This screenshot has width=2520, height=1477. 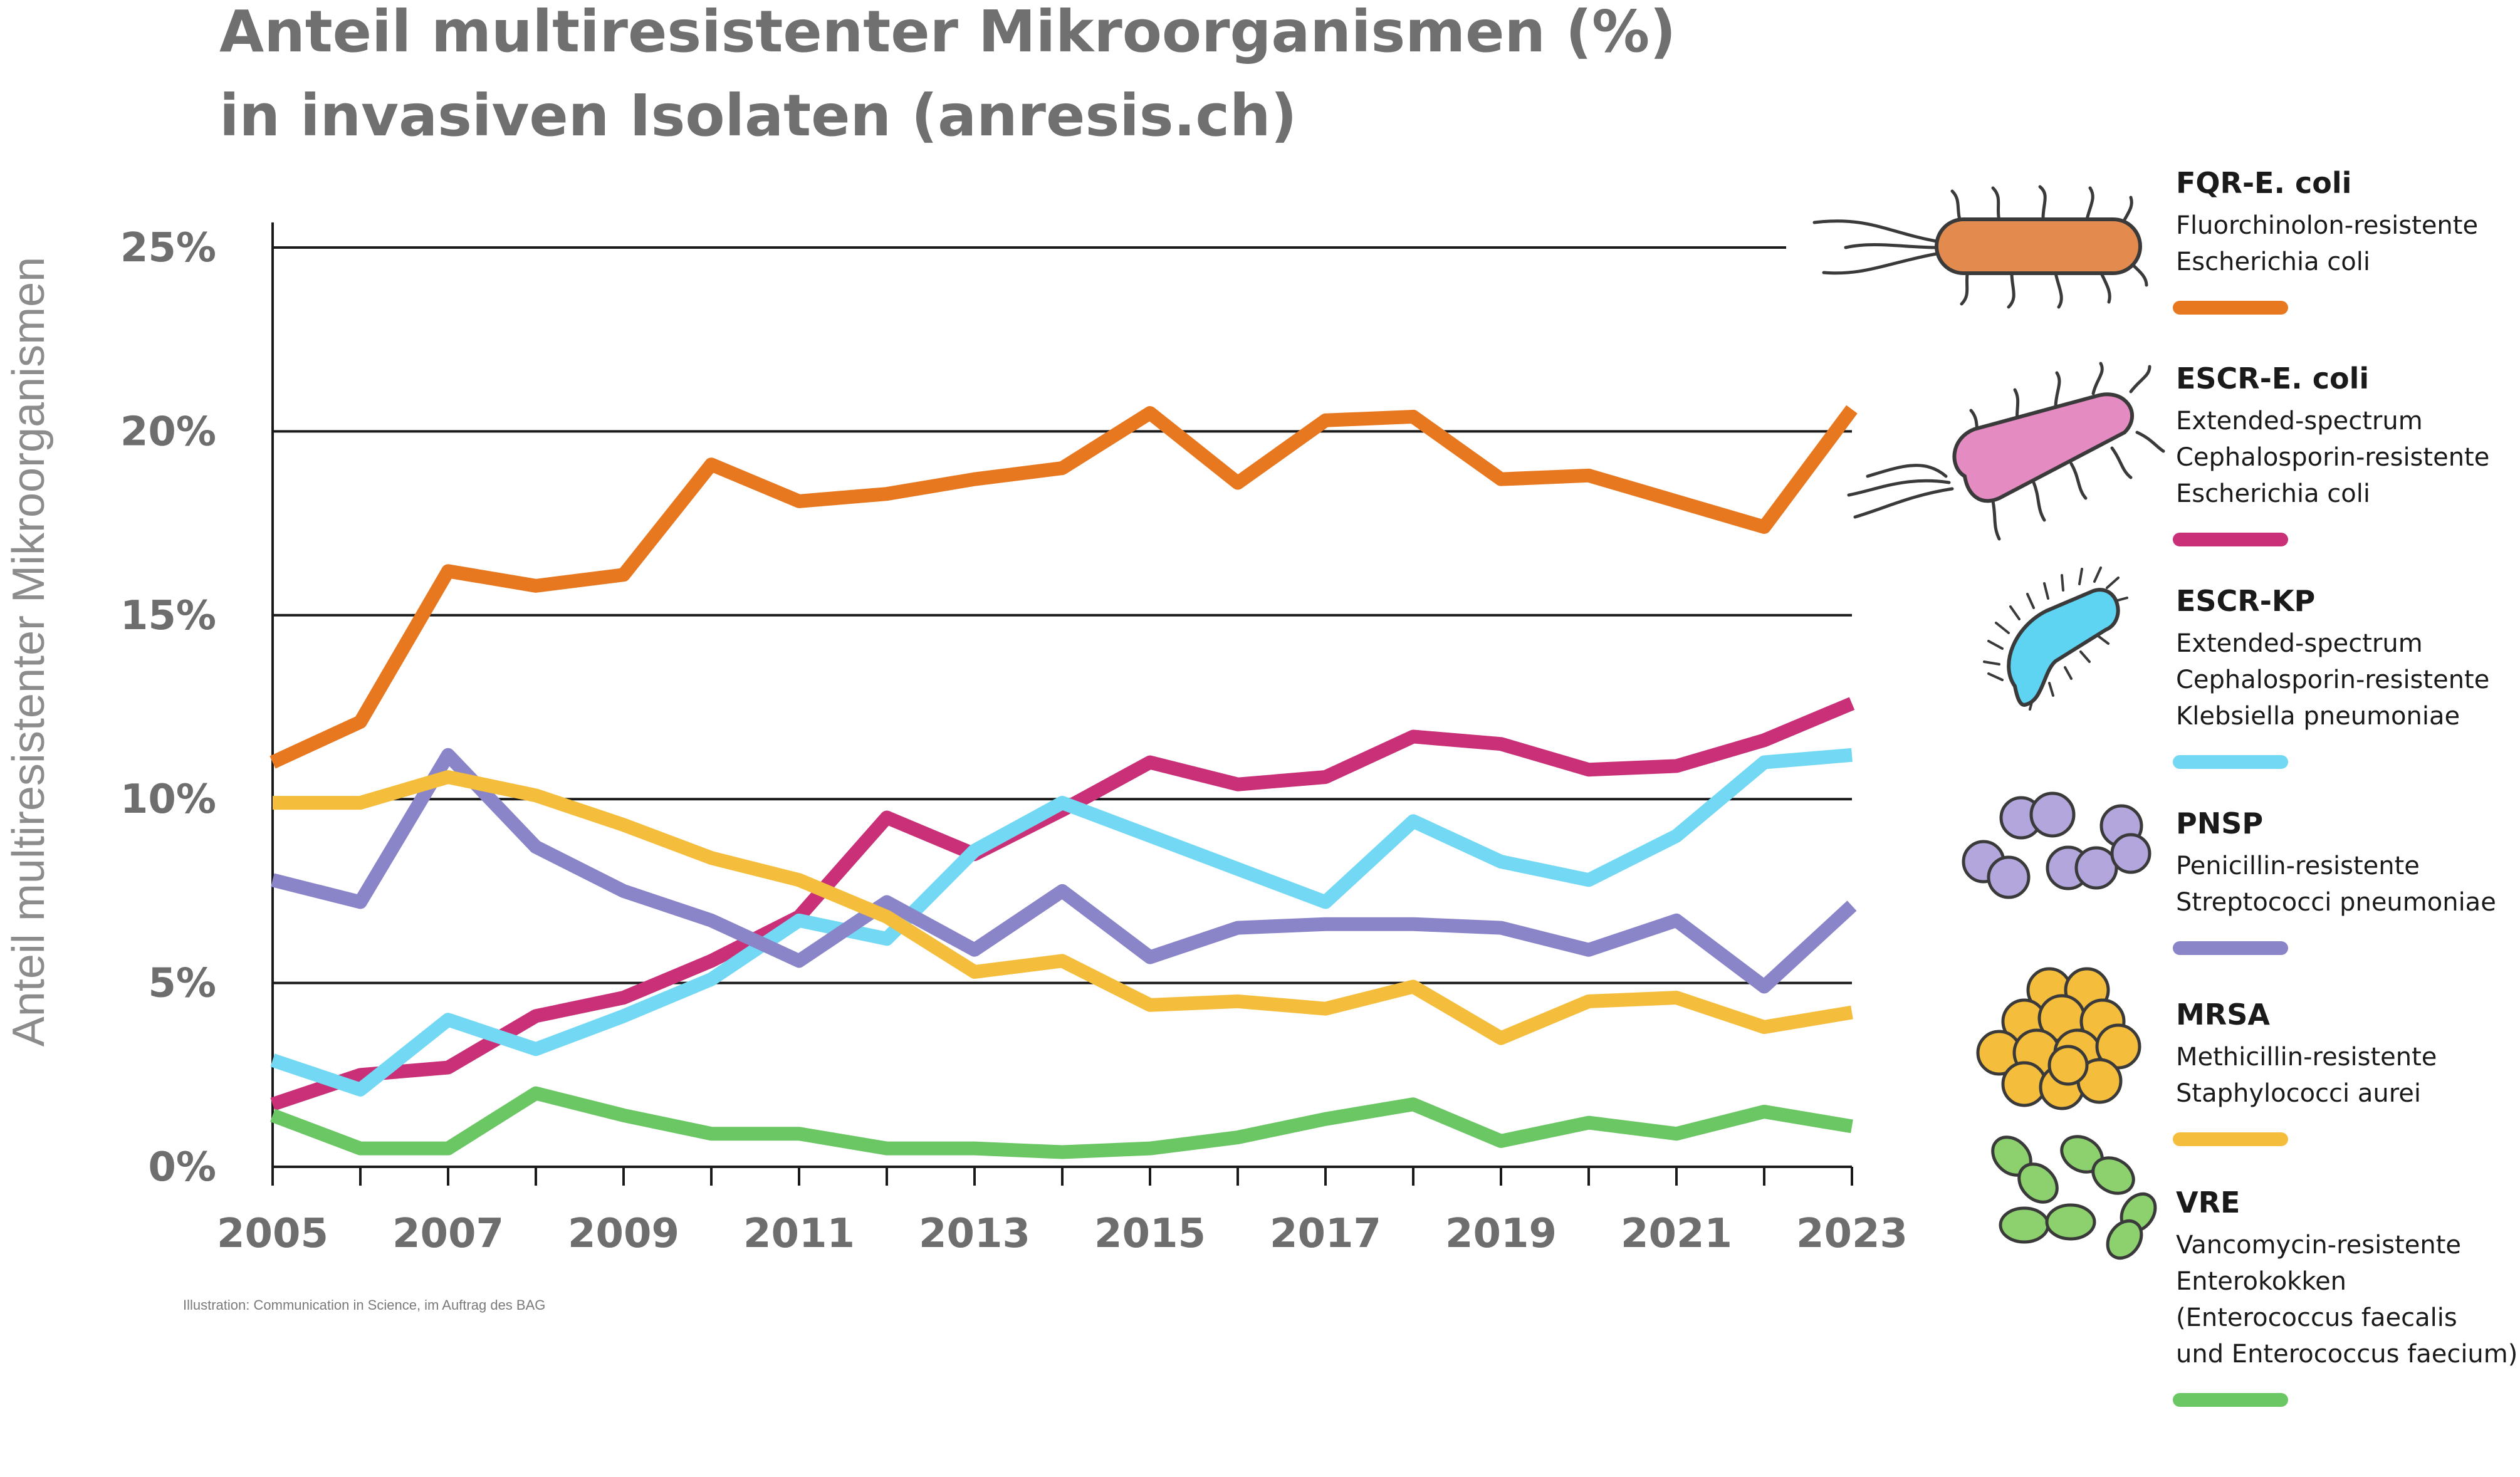 What do you see at coordinates (1980, 247) in the screenshot?
I see `rod-bacterium-icon-orange` at bounding box center [1980, 247].